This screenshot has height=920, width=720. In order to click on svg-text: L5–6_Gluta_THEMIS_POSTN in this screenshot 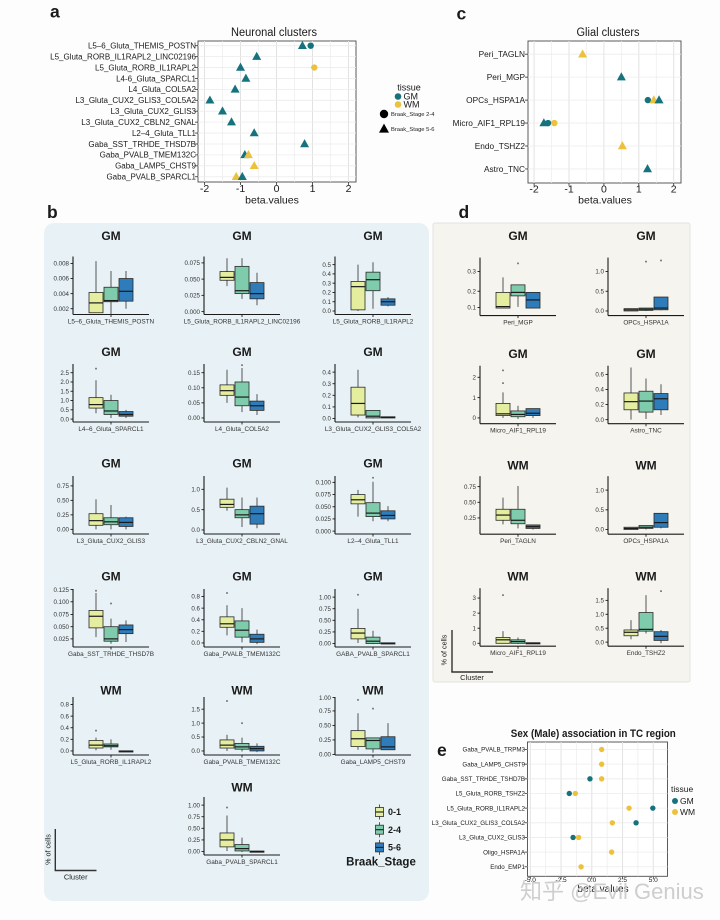, I will do `click(142, 46)`.